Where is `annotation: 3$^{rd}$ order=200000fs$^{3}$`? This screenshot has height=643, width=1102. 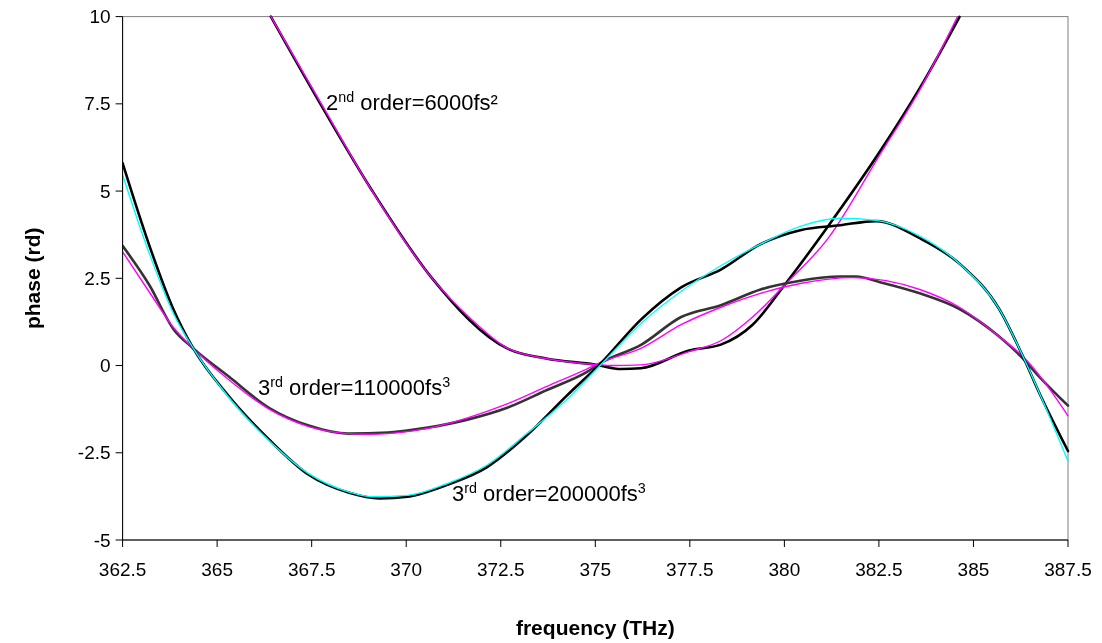
annotation: 3$^{rd}$ order=200000fs$^{3}$ is located at coordinates (549, 492).